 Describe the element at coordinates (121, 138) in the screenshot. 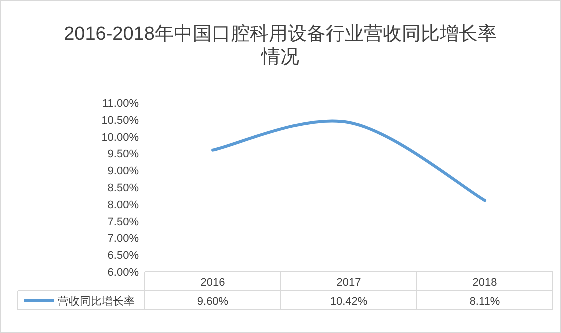

I see `y-tick-label: 10.00%` at that location.